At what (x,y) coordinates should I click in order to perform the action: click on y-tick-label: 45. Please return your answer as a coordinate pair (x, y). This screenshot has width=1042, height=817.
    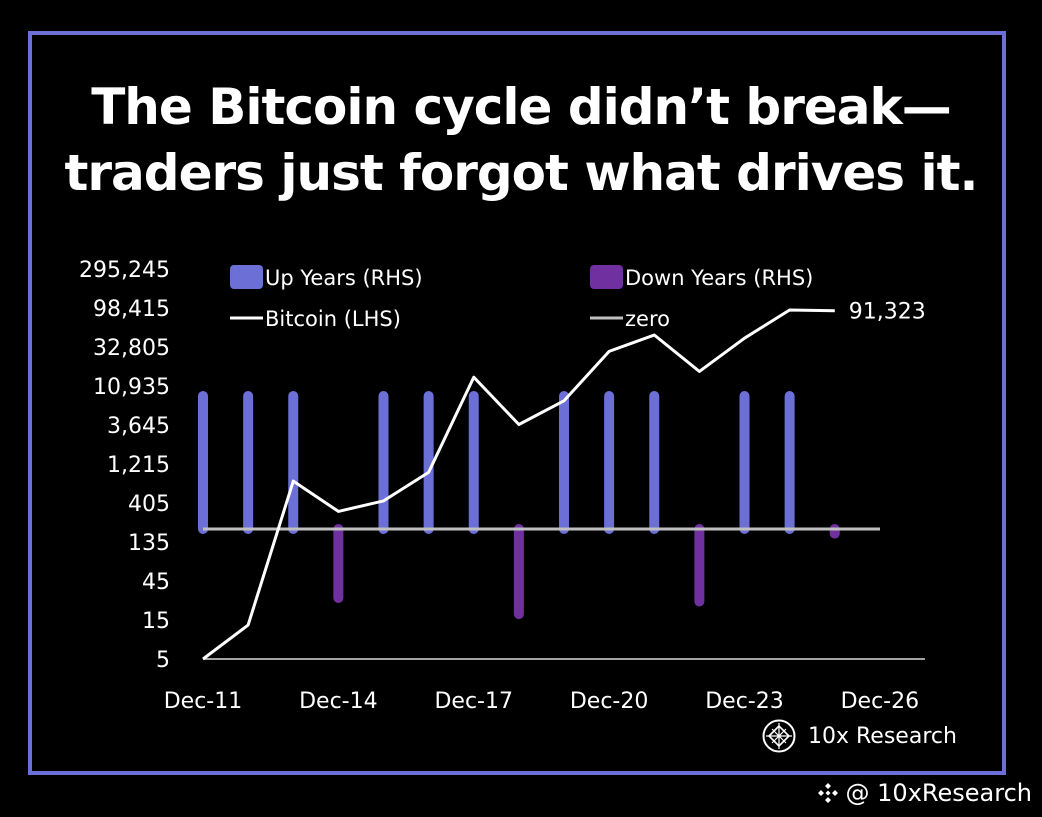
    Looking at the image, I should click on (156, 582).